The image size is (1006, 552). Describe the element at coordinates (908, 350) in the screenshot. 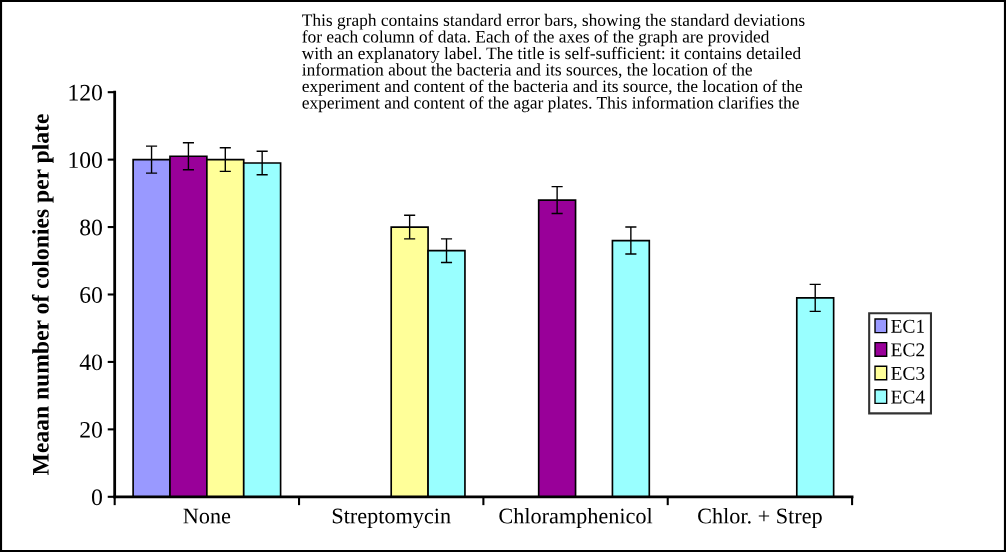

I see `legend-label: EC2` at that location.